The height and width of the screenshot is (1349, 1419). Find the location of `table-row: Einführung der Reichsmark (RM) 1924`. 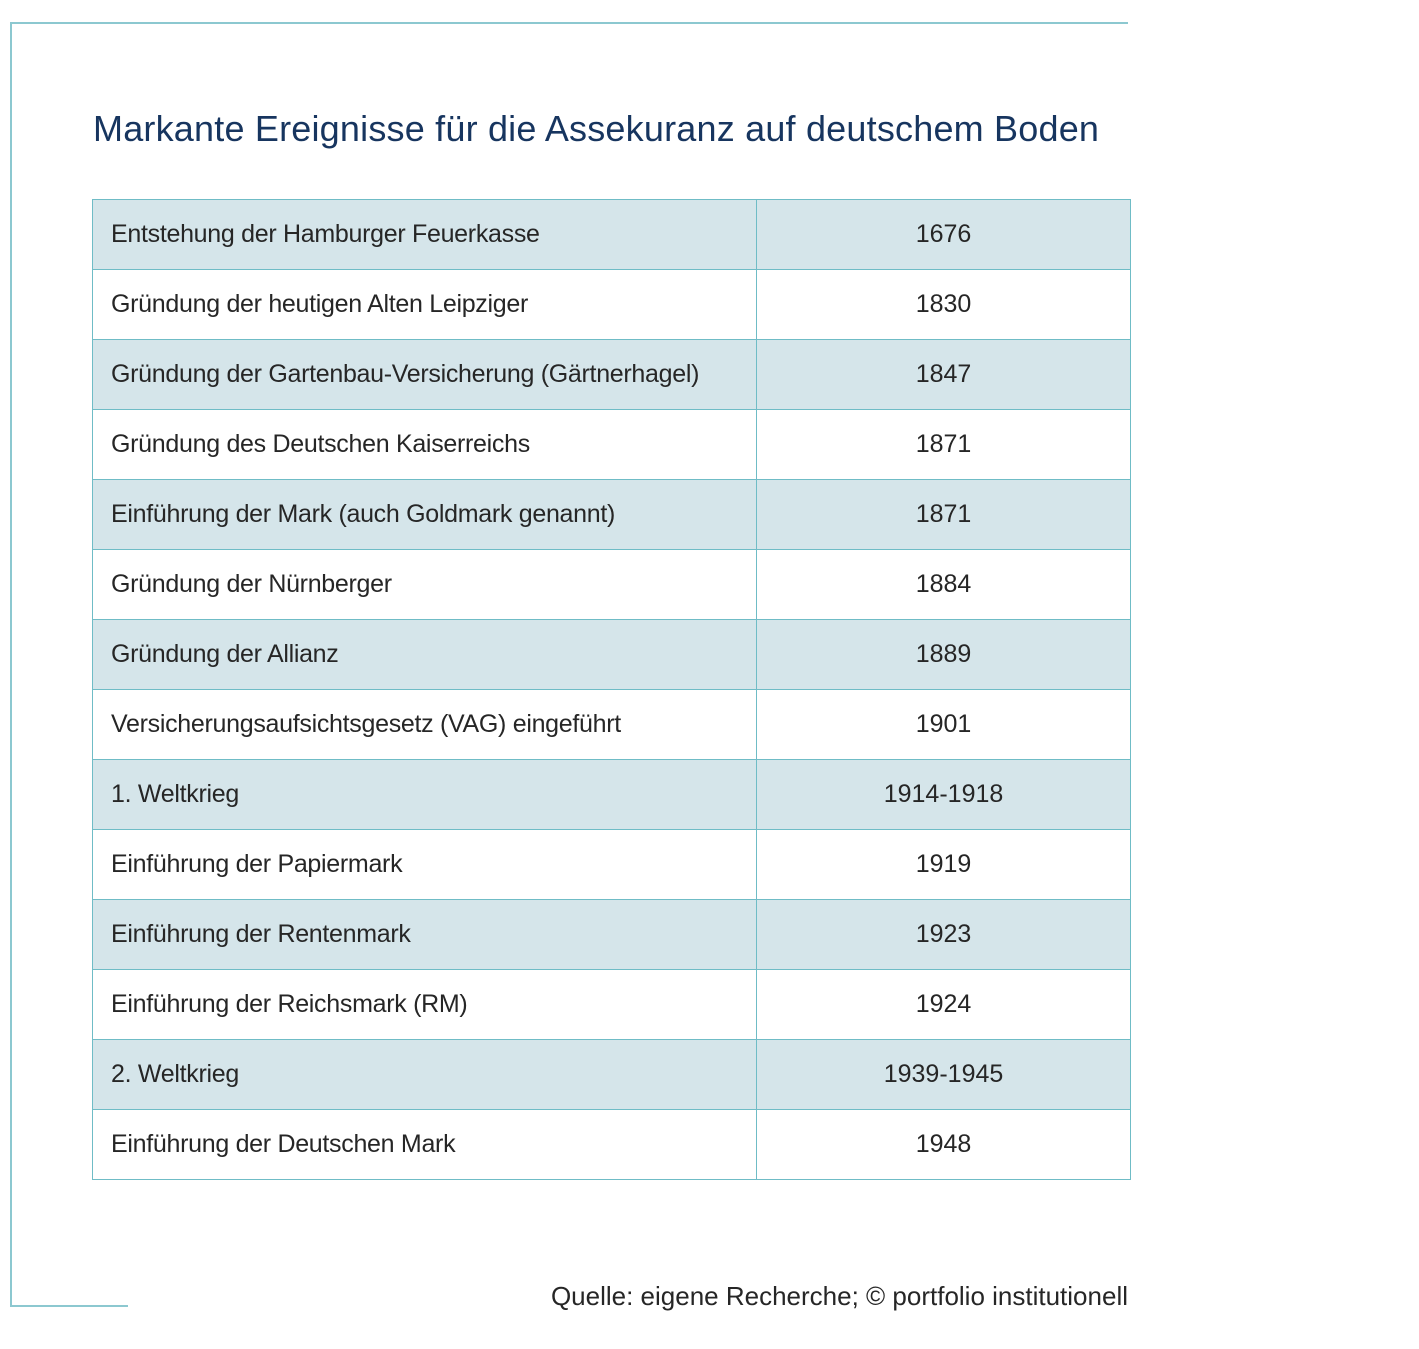

table-row: Einführung der Reichsmark (RM) 1924 is located at coordinates (611, 1004).